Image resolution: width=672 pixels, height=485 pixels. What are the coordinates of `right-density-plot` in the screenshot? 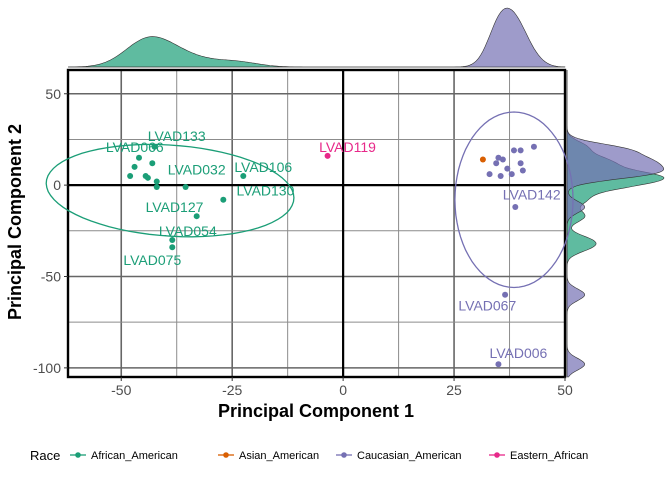 It's located at (615, 224).